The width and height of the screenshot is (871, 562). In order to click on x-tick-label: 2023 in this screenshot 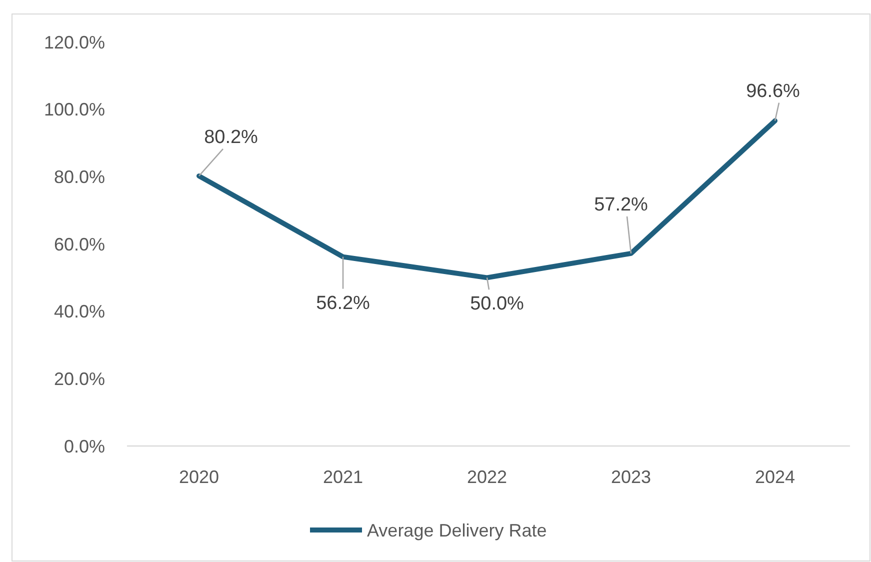, I will do `click(631, 477)`.